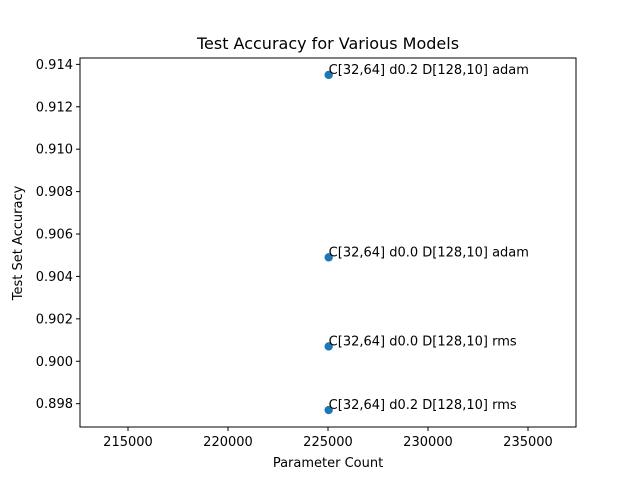  I want to click on data-point-label: C[32,64] d0.2 D[128,10] rms, so click(423, 405).